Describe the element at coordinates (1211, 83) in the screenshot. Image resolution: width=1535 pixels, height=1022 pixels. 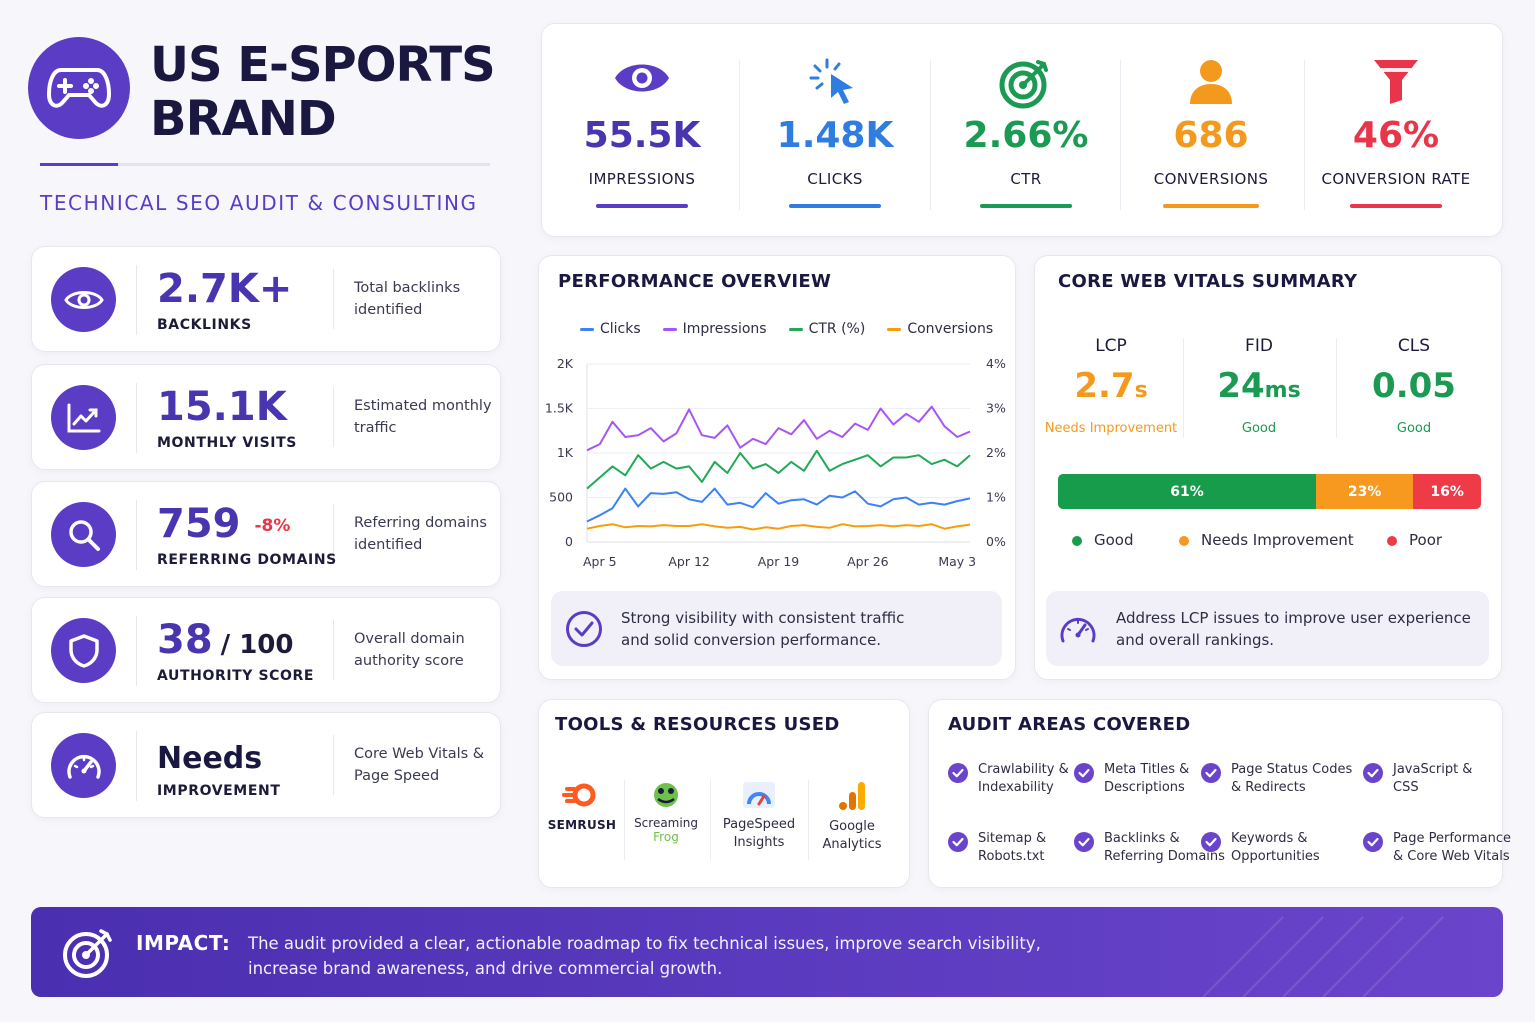
I see `user-icon` at that location.